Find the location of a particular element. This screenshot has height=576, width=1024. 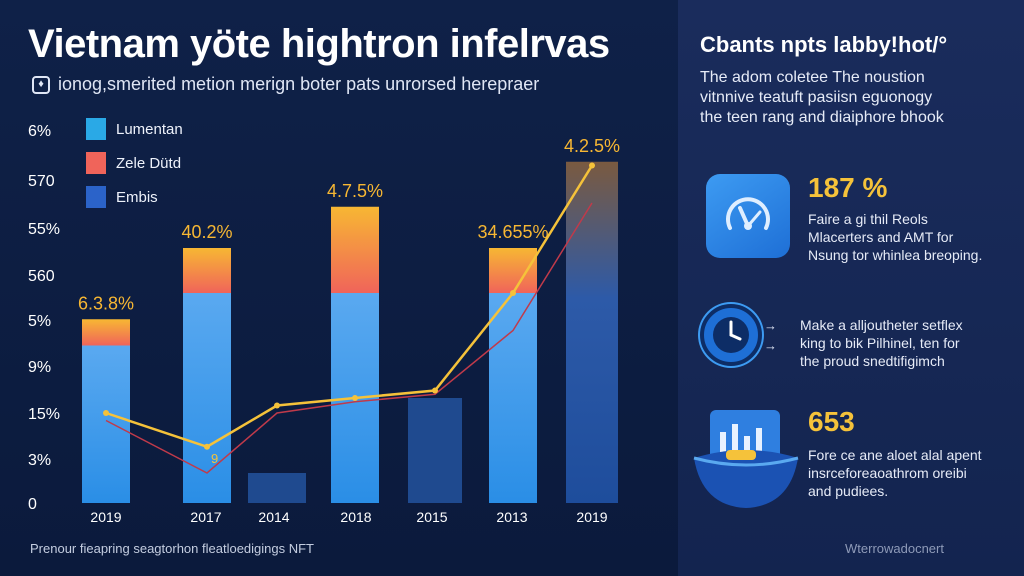

page-title: Vietnam yöte hightron infelrvas is located at coordinates (319, 44).